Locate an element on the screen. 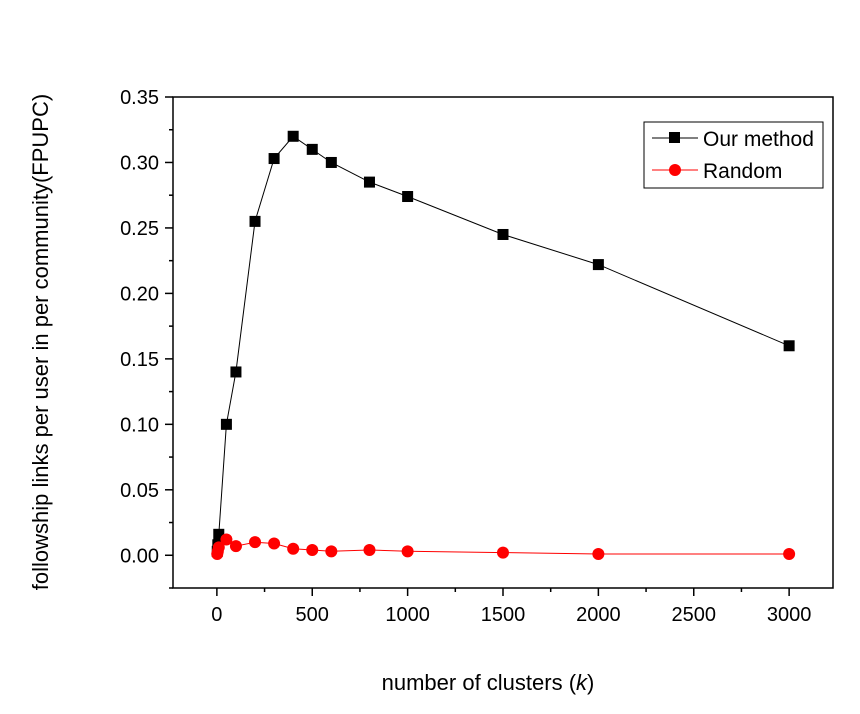 The image size is (860, 714). x-axis-ticks: 0 500 1000 1500 2000 2500 3000 is located at coordinates (511, 607).